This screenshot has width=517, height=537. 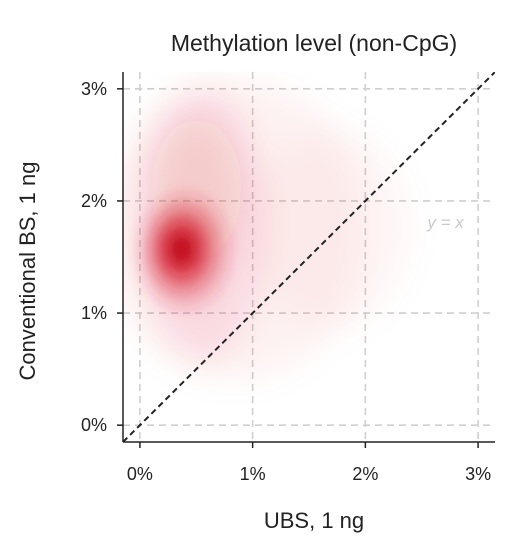 What do you see at coordinates (478, 474) in the screenshot?
I see `x-tick-label-3: 3%` at bounding box center [478, 474].